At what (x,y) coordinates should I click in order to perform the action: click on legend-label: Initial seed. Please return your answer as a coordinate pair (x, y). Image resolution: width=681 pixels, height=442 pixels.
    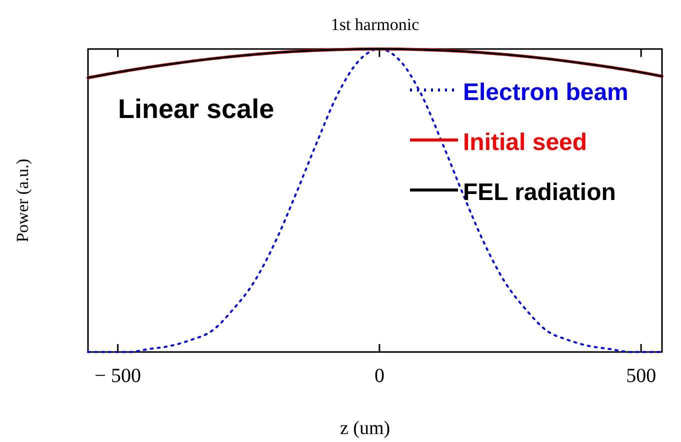
    Looking at the image, I should click on (525, 142).